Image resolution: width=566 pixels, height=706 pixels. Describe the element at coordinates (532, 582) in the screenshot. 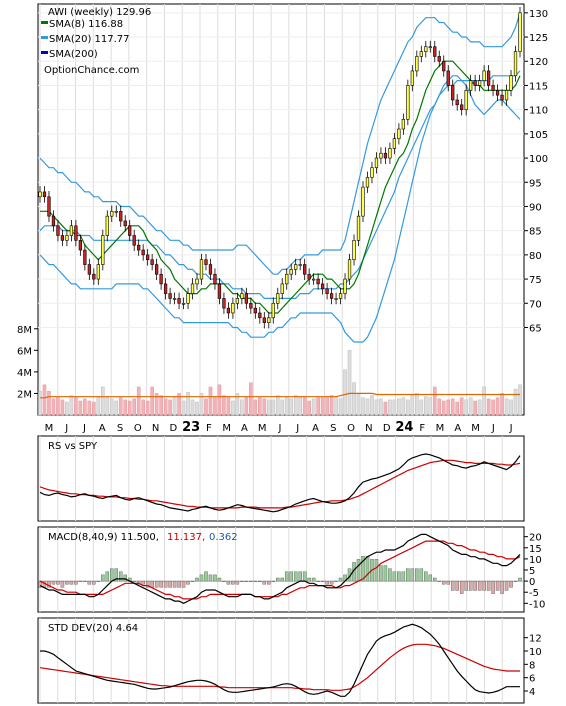

I see `macd-tick-label: 0` at that location.